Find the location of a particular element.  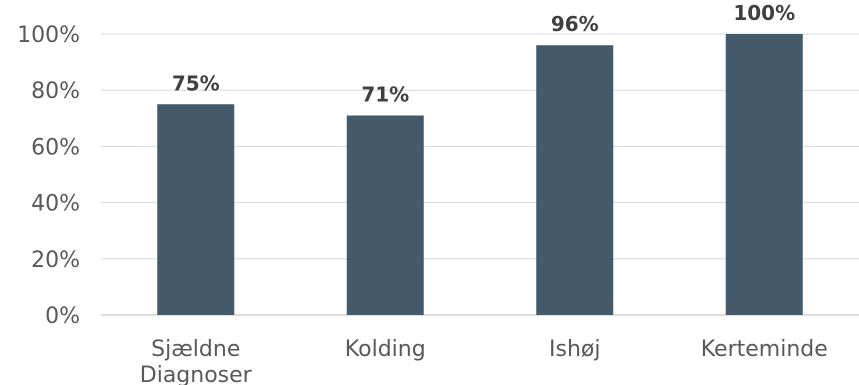

y-tick-label: 100% is located at coordinates (48, 35).